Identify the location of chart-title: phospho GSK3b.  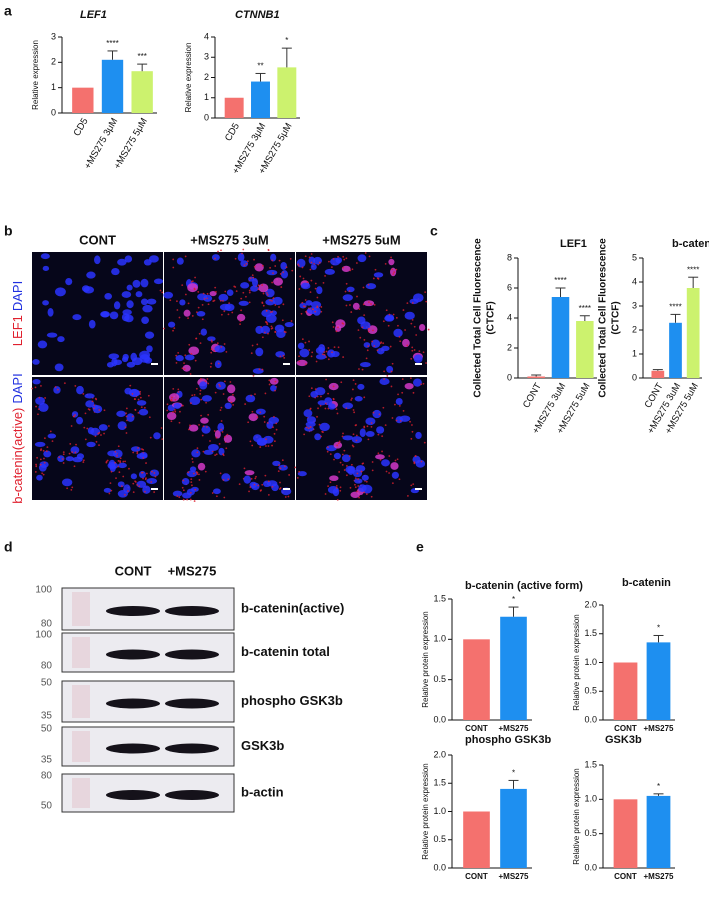
(508, 740).